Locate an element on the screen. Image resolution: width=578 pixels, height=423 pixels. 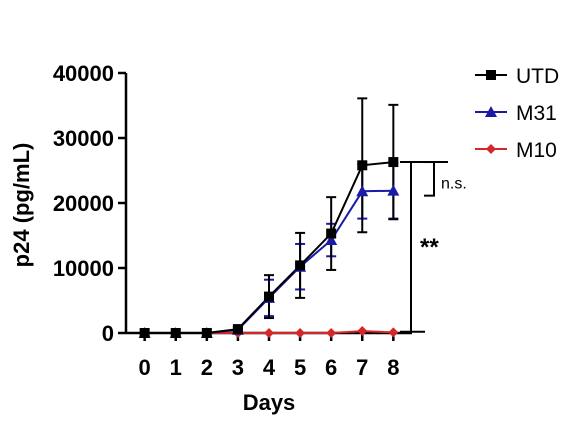
x-tick-label: 3 is located at coordinates (238, 367).